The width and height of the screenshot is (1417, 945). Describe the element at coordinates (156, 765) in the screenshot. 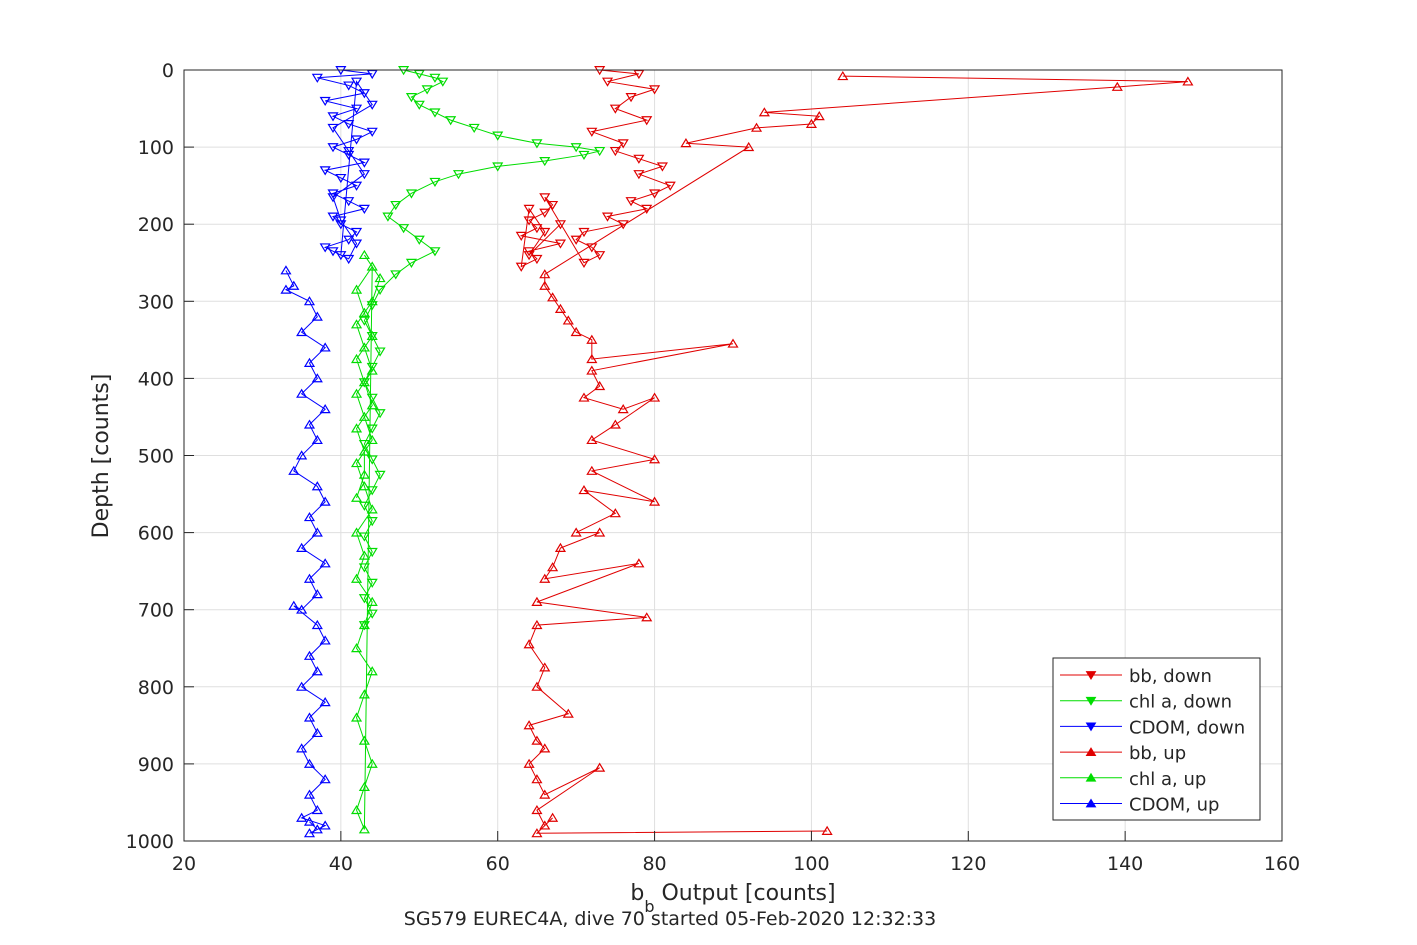

I see `y-tick-label: 900` at that location.